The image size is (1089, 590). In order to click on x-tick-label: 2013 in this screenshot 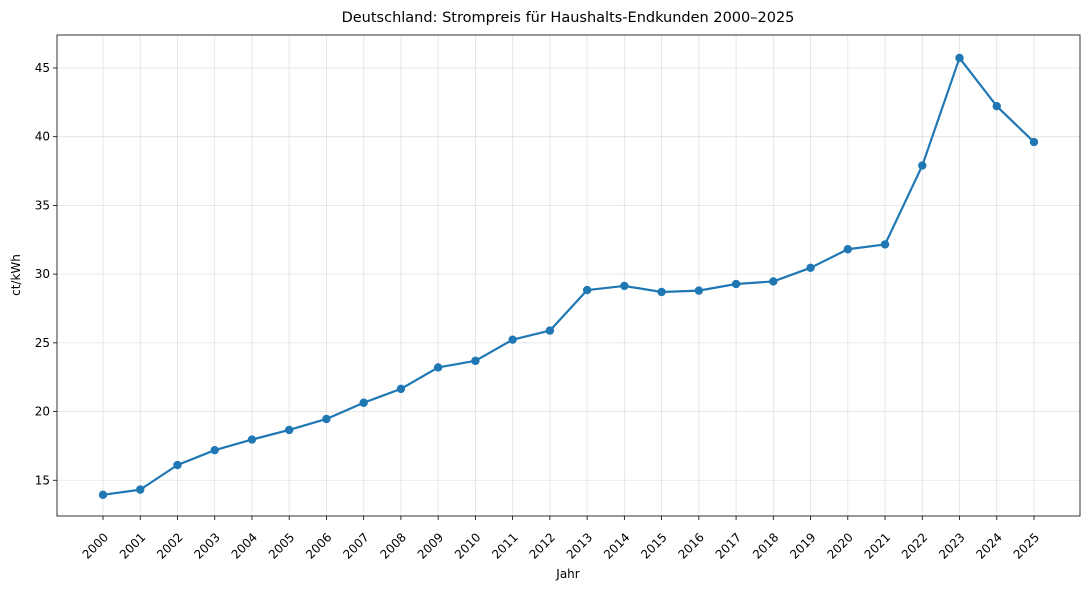, I will do `click(579, 545)`.